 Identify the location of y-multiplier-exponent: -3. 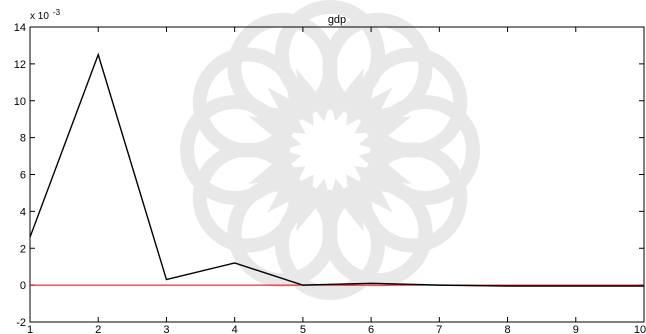
(57, 12).